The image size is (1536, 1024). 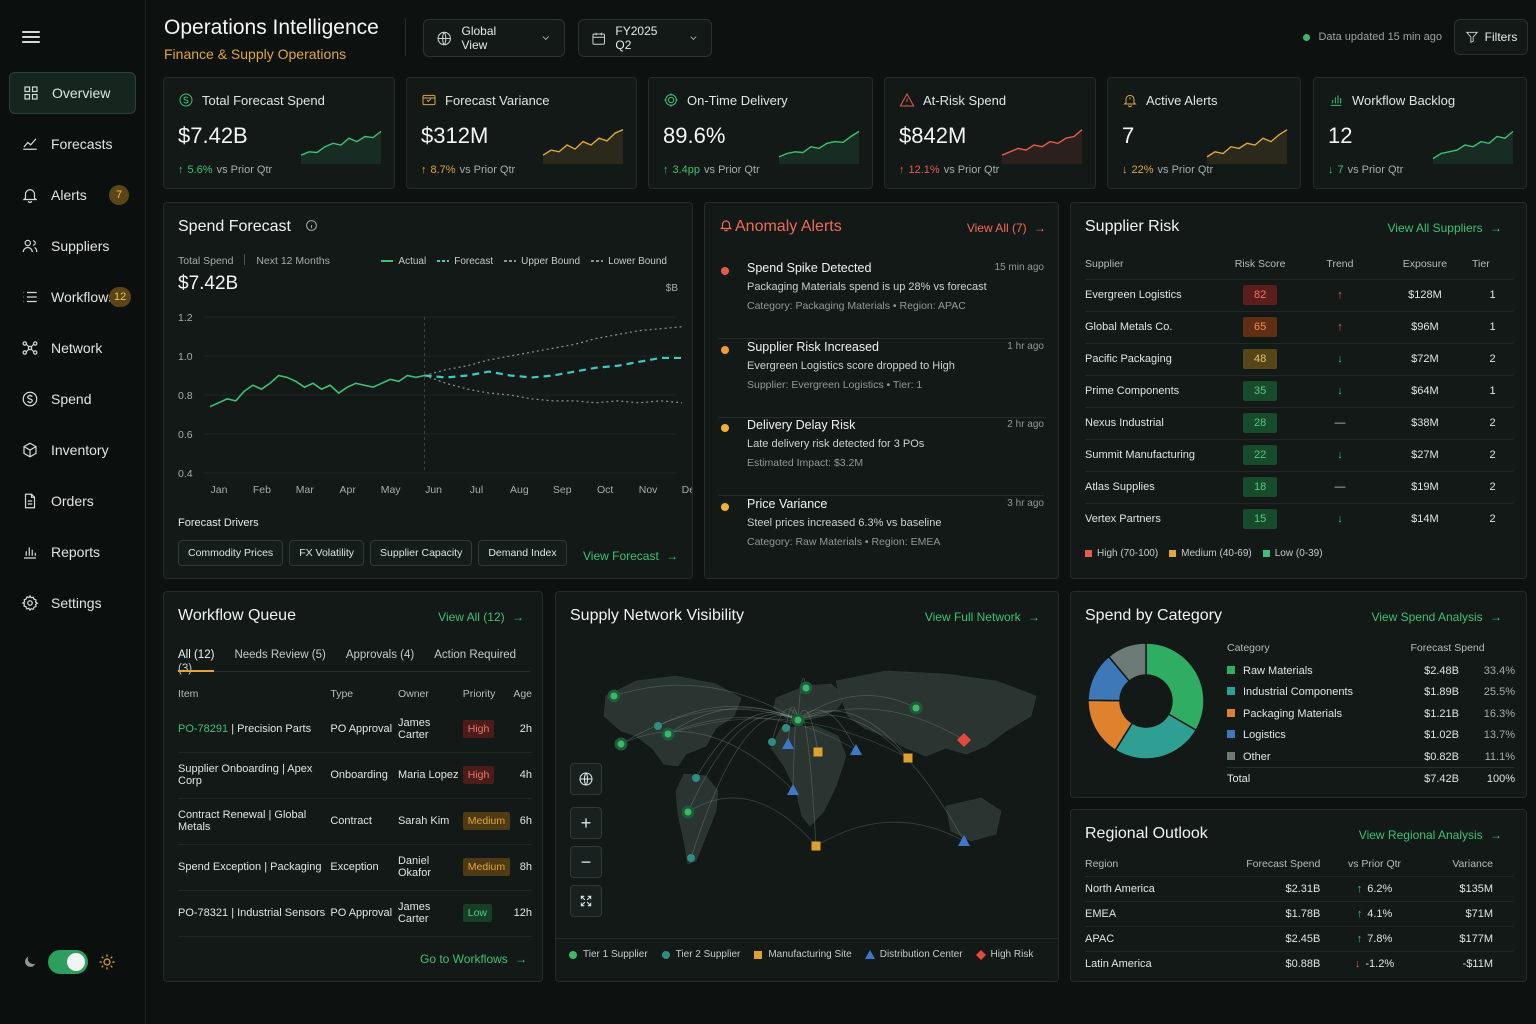 I want to click on info-icon, so click(x=311, y=225).